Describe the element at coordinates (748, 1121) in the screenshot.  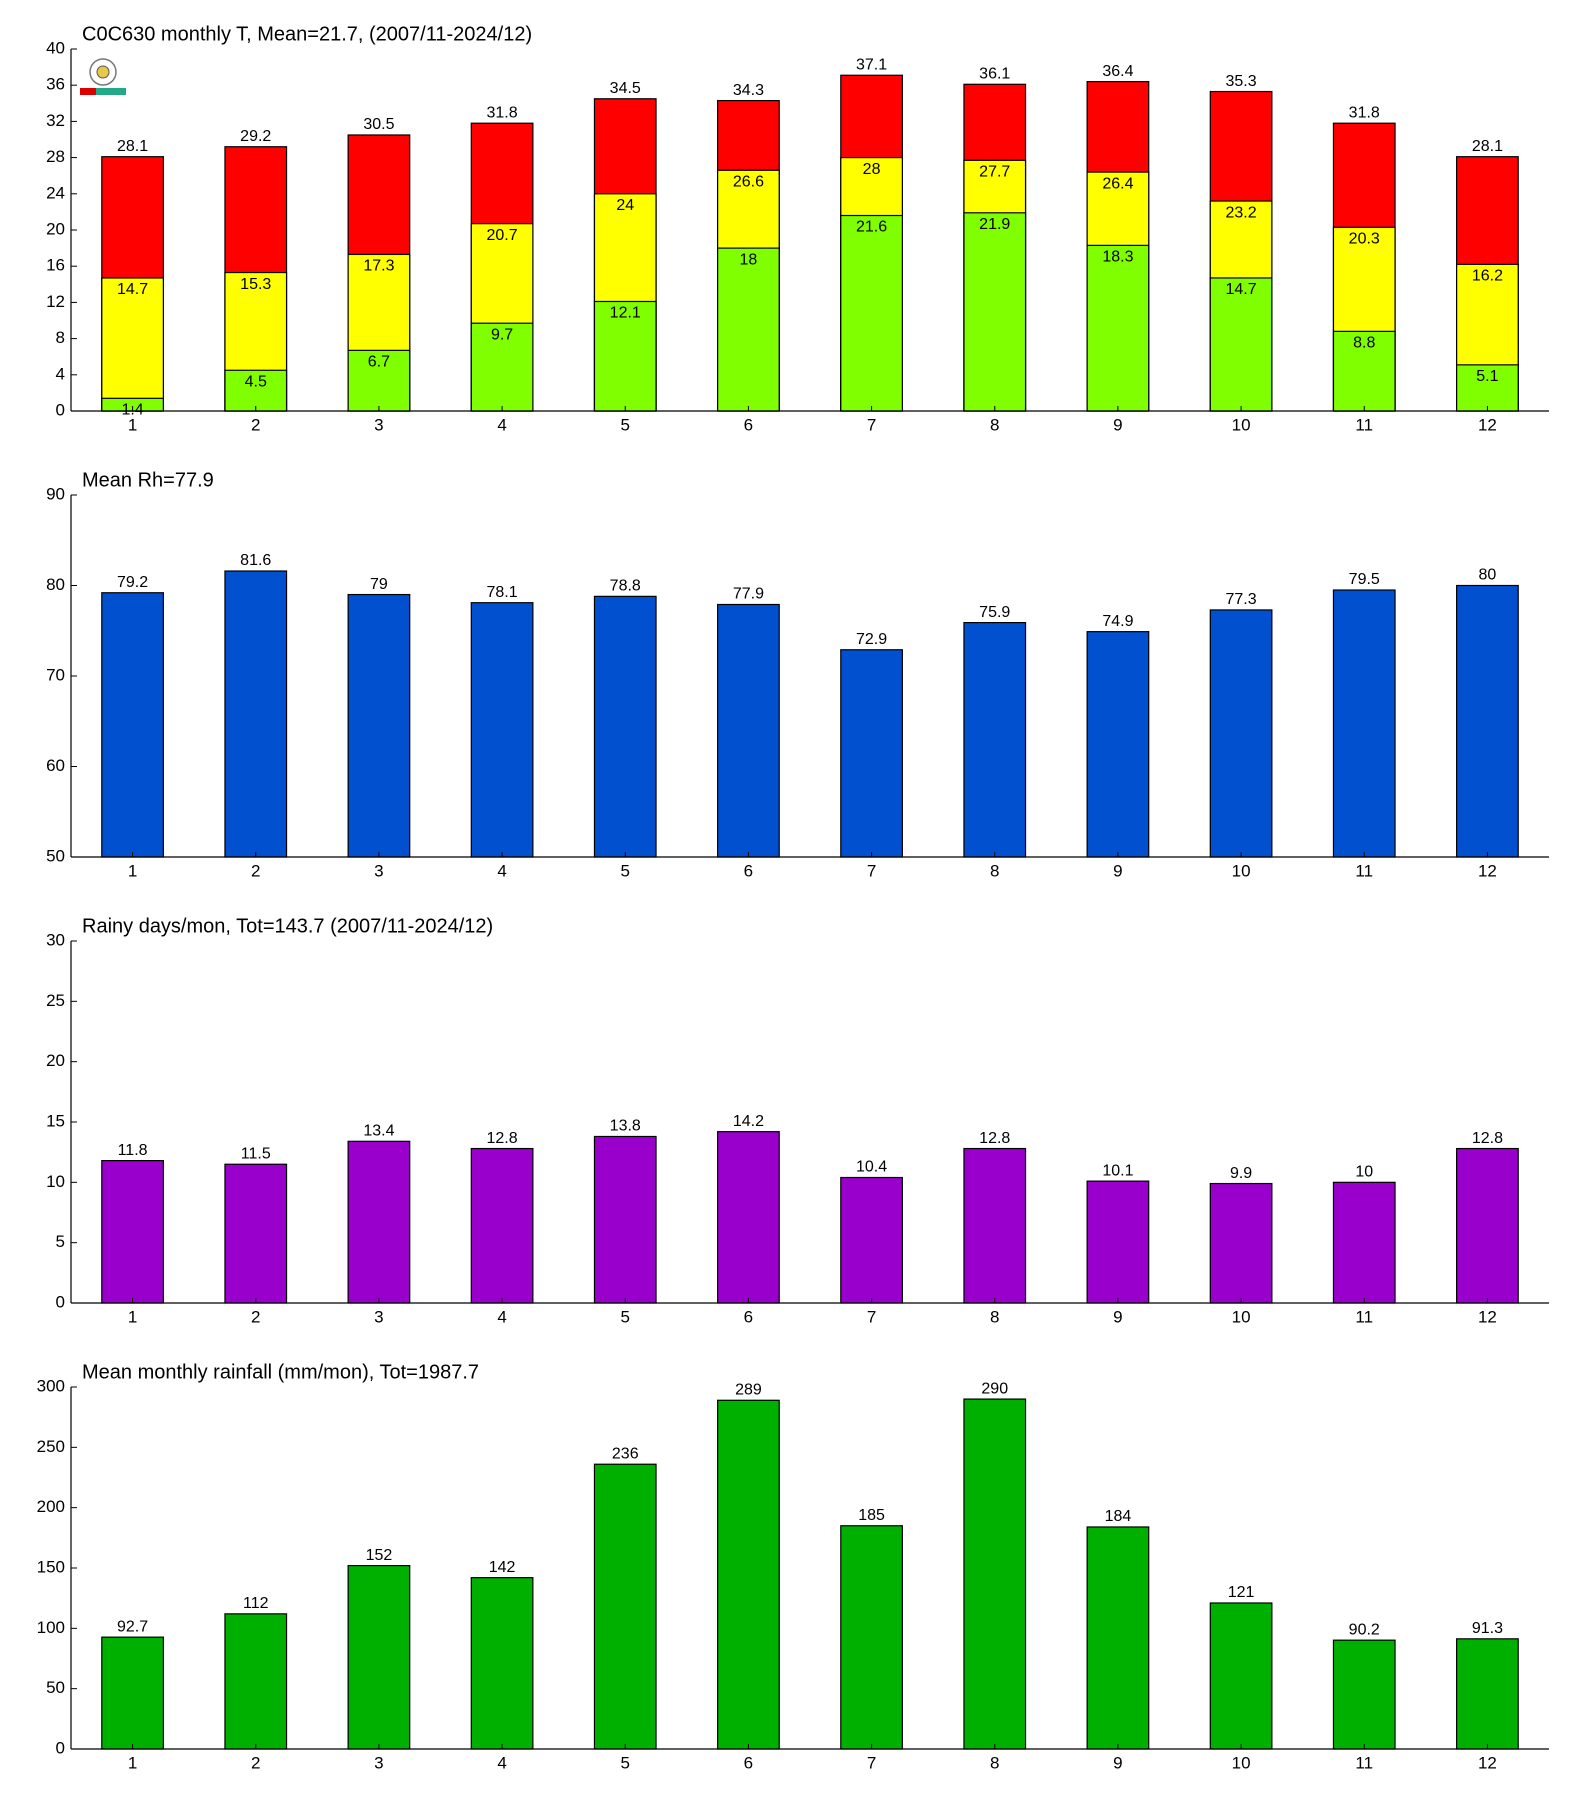
I see `value-label: 14.2` at that location.